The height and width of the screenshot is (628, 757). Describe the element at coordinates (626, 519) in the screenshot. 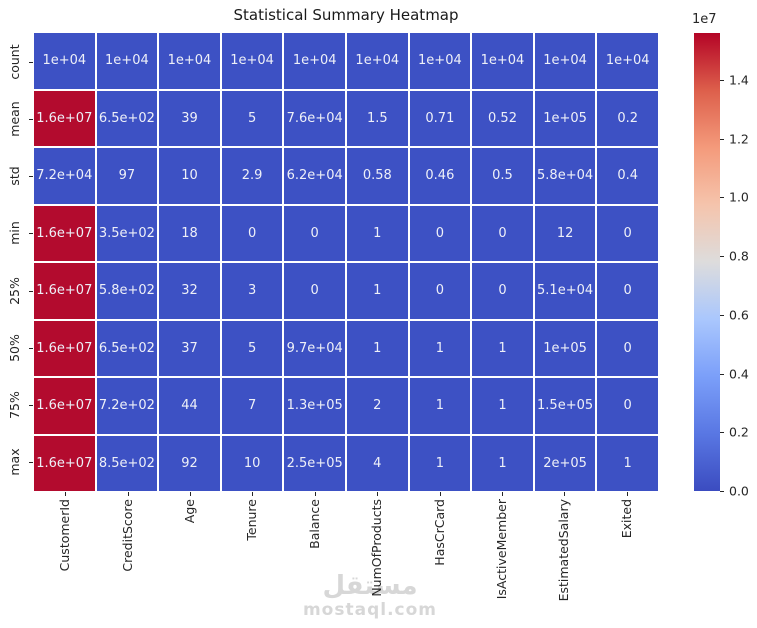

I see `x-axis-label: Exited` at that location.